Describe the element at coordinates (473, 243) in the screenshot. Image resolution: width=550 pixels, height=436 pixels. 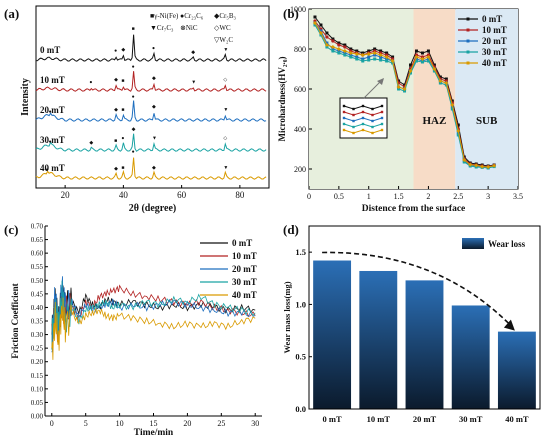
I see `legend-swatch` at that location.